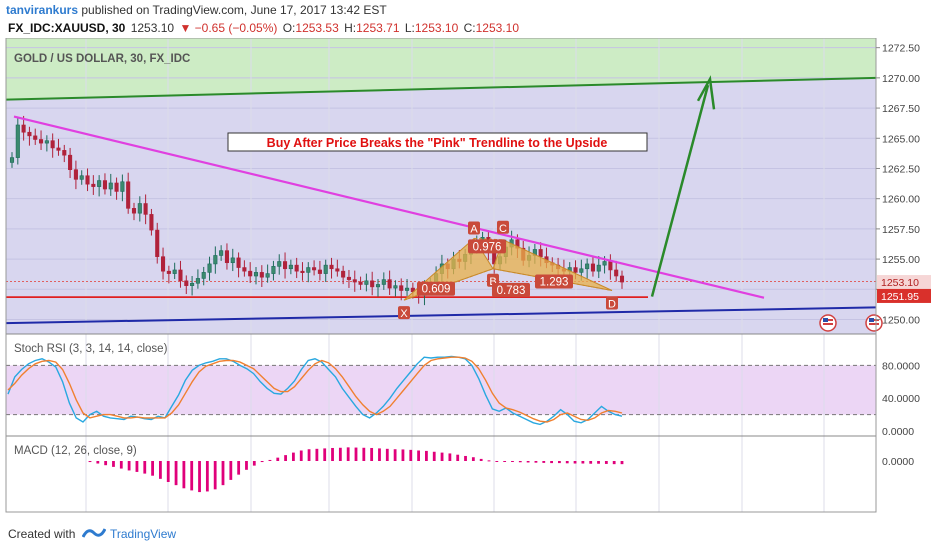  What do you see at coordinates (503, 229) in the screenshot?
I see `pattern-point-label: C` at bounding box center [503, 229].